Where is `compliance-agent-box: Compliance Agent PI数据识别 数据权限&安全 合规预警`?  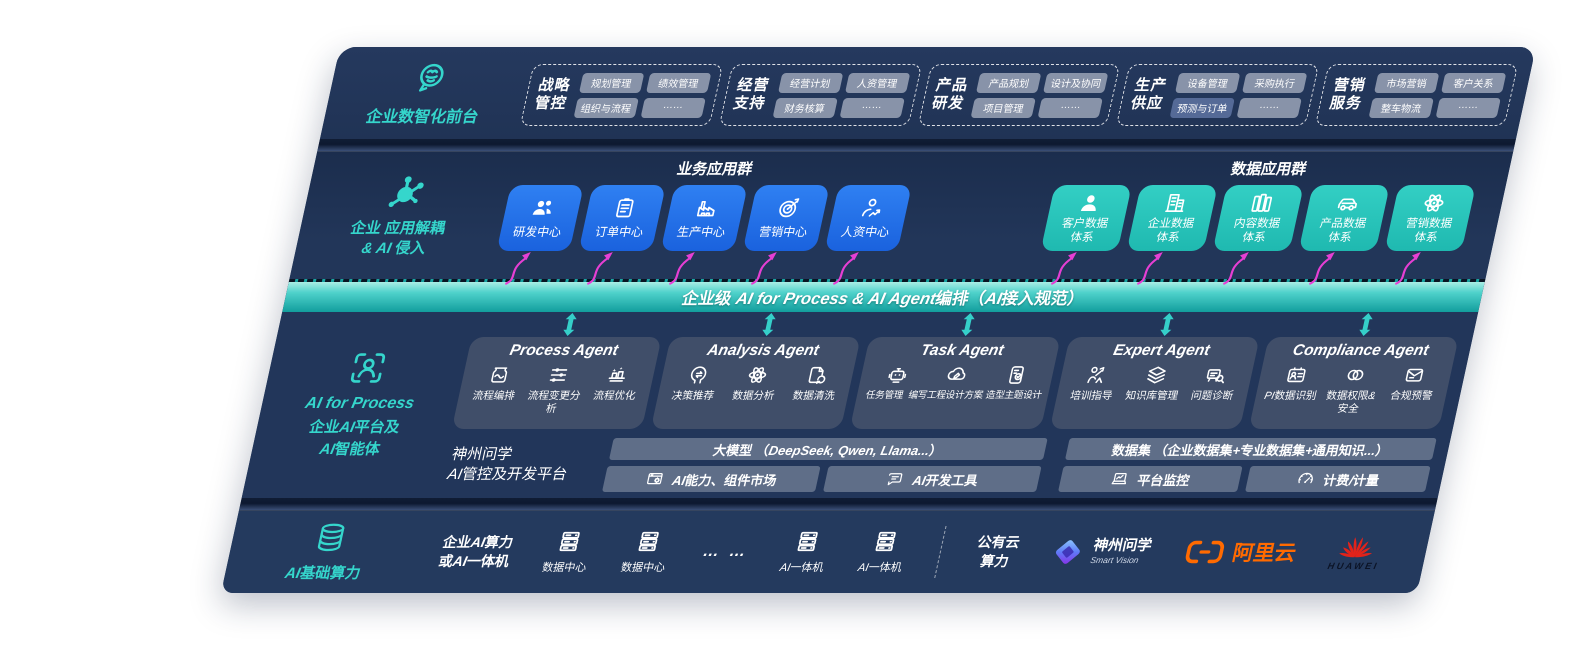
compliance-agent-box: Compliance Agent PI数据识别 数据权限&安全 合规预警 is located at coordinates (1353, 383).